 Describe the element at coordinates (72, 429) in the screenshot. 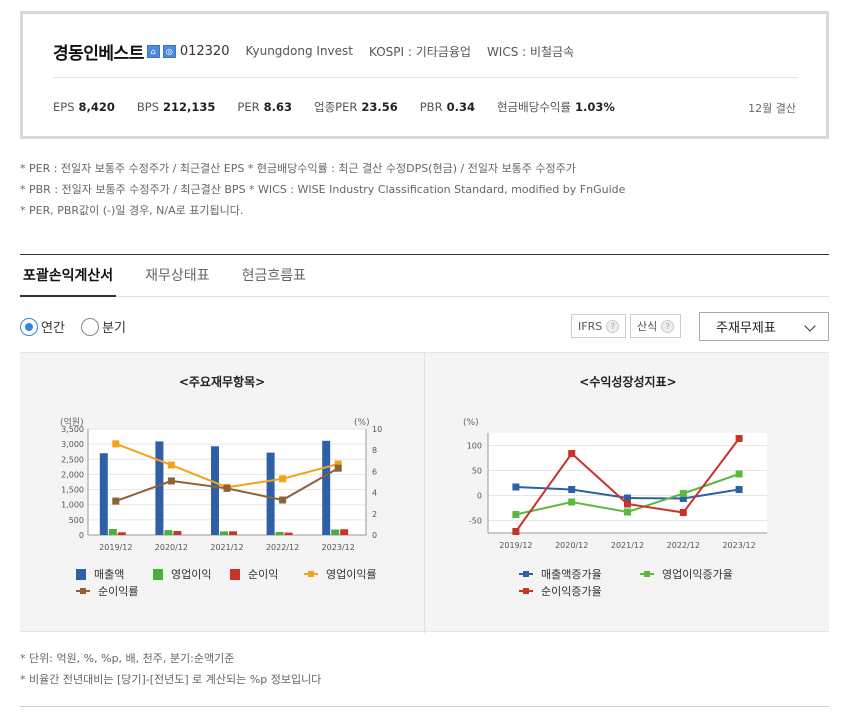

I see `y-tick-label-left: 3,500` at that location.